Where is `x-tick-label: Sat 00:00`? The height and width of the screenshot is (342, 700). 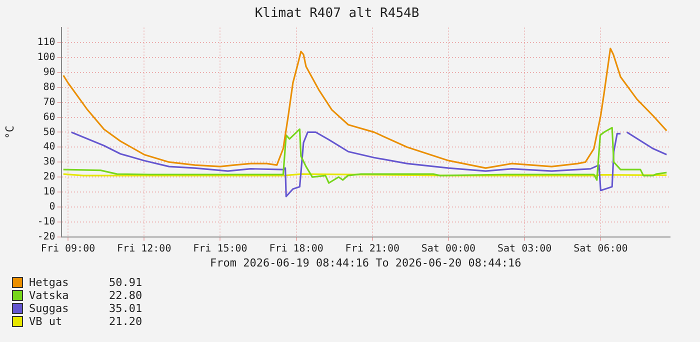
x-tick-label: Sat 00:00 is located at coordinates (448, 248).